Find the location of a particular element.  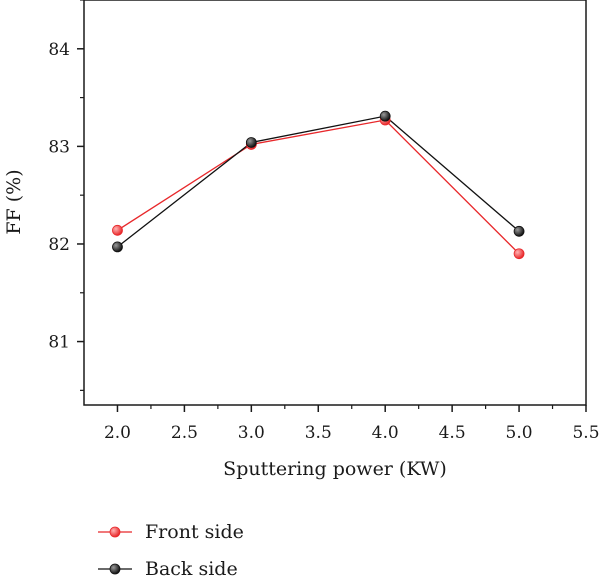

y-tick-label: 84 is located at coordinates (59, 50).